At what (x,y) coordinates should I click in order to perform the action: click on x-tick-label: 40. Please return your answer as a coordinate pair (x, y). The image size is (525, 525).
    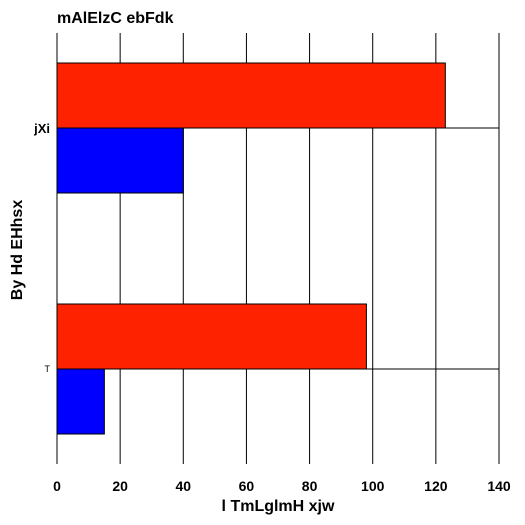
    Looking at the image, I should click on (183, 486).